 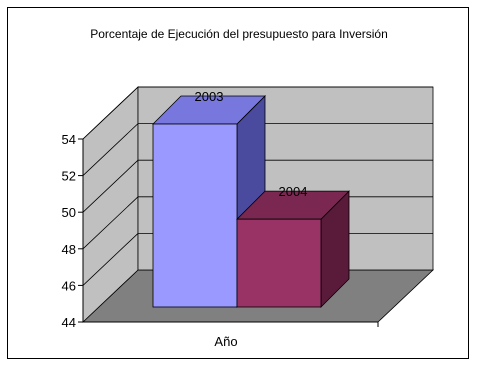 I want to click on bar-2004, so click(x=293, y=249).